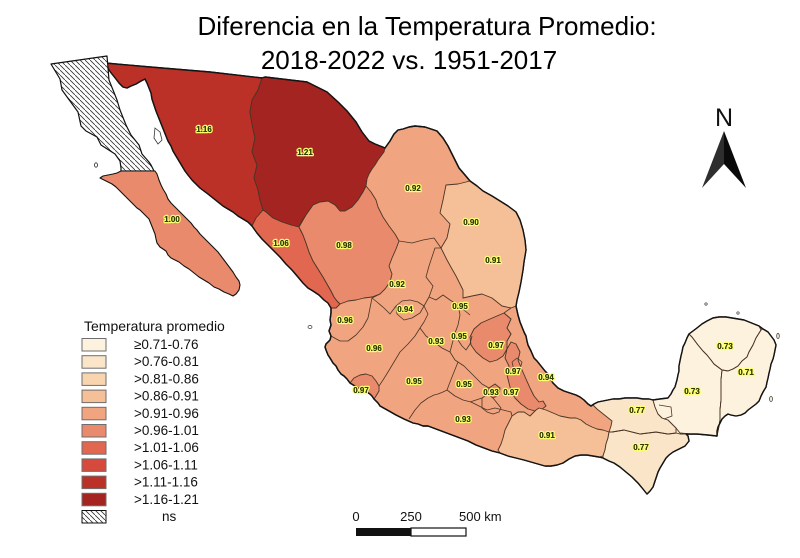 The width and height of the screenshot is (800, 558). Describe the element at coordinates (344, 245) in the screenshot. I see `svg-text: 0.98` at that location.